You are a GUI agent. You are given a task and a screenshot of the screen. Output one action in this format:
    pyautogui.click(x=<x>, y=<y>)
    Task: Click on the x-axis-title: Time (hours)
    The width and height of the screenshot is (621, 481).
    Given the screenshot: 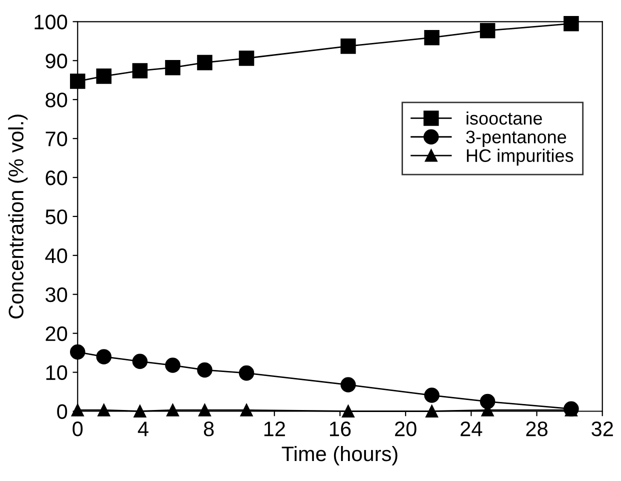 What is the action you would take?
    pyautogui.click(x=340, y=456)
    